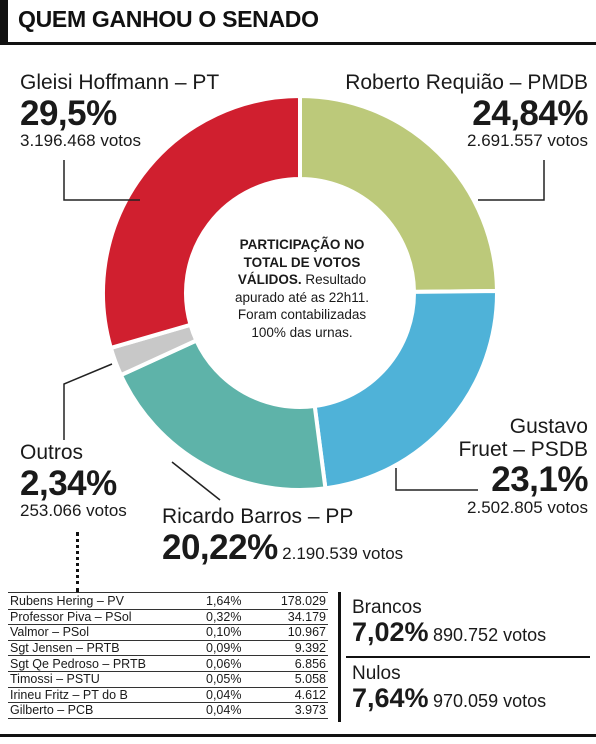  What do you see at coordinates (296, 602) in the screenshot?
I see `outros-votes: 178.029` at bounding box center [296, 602].